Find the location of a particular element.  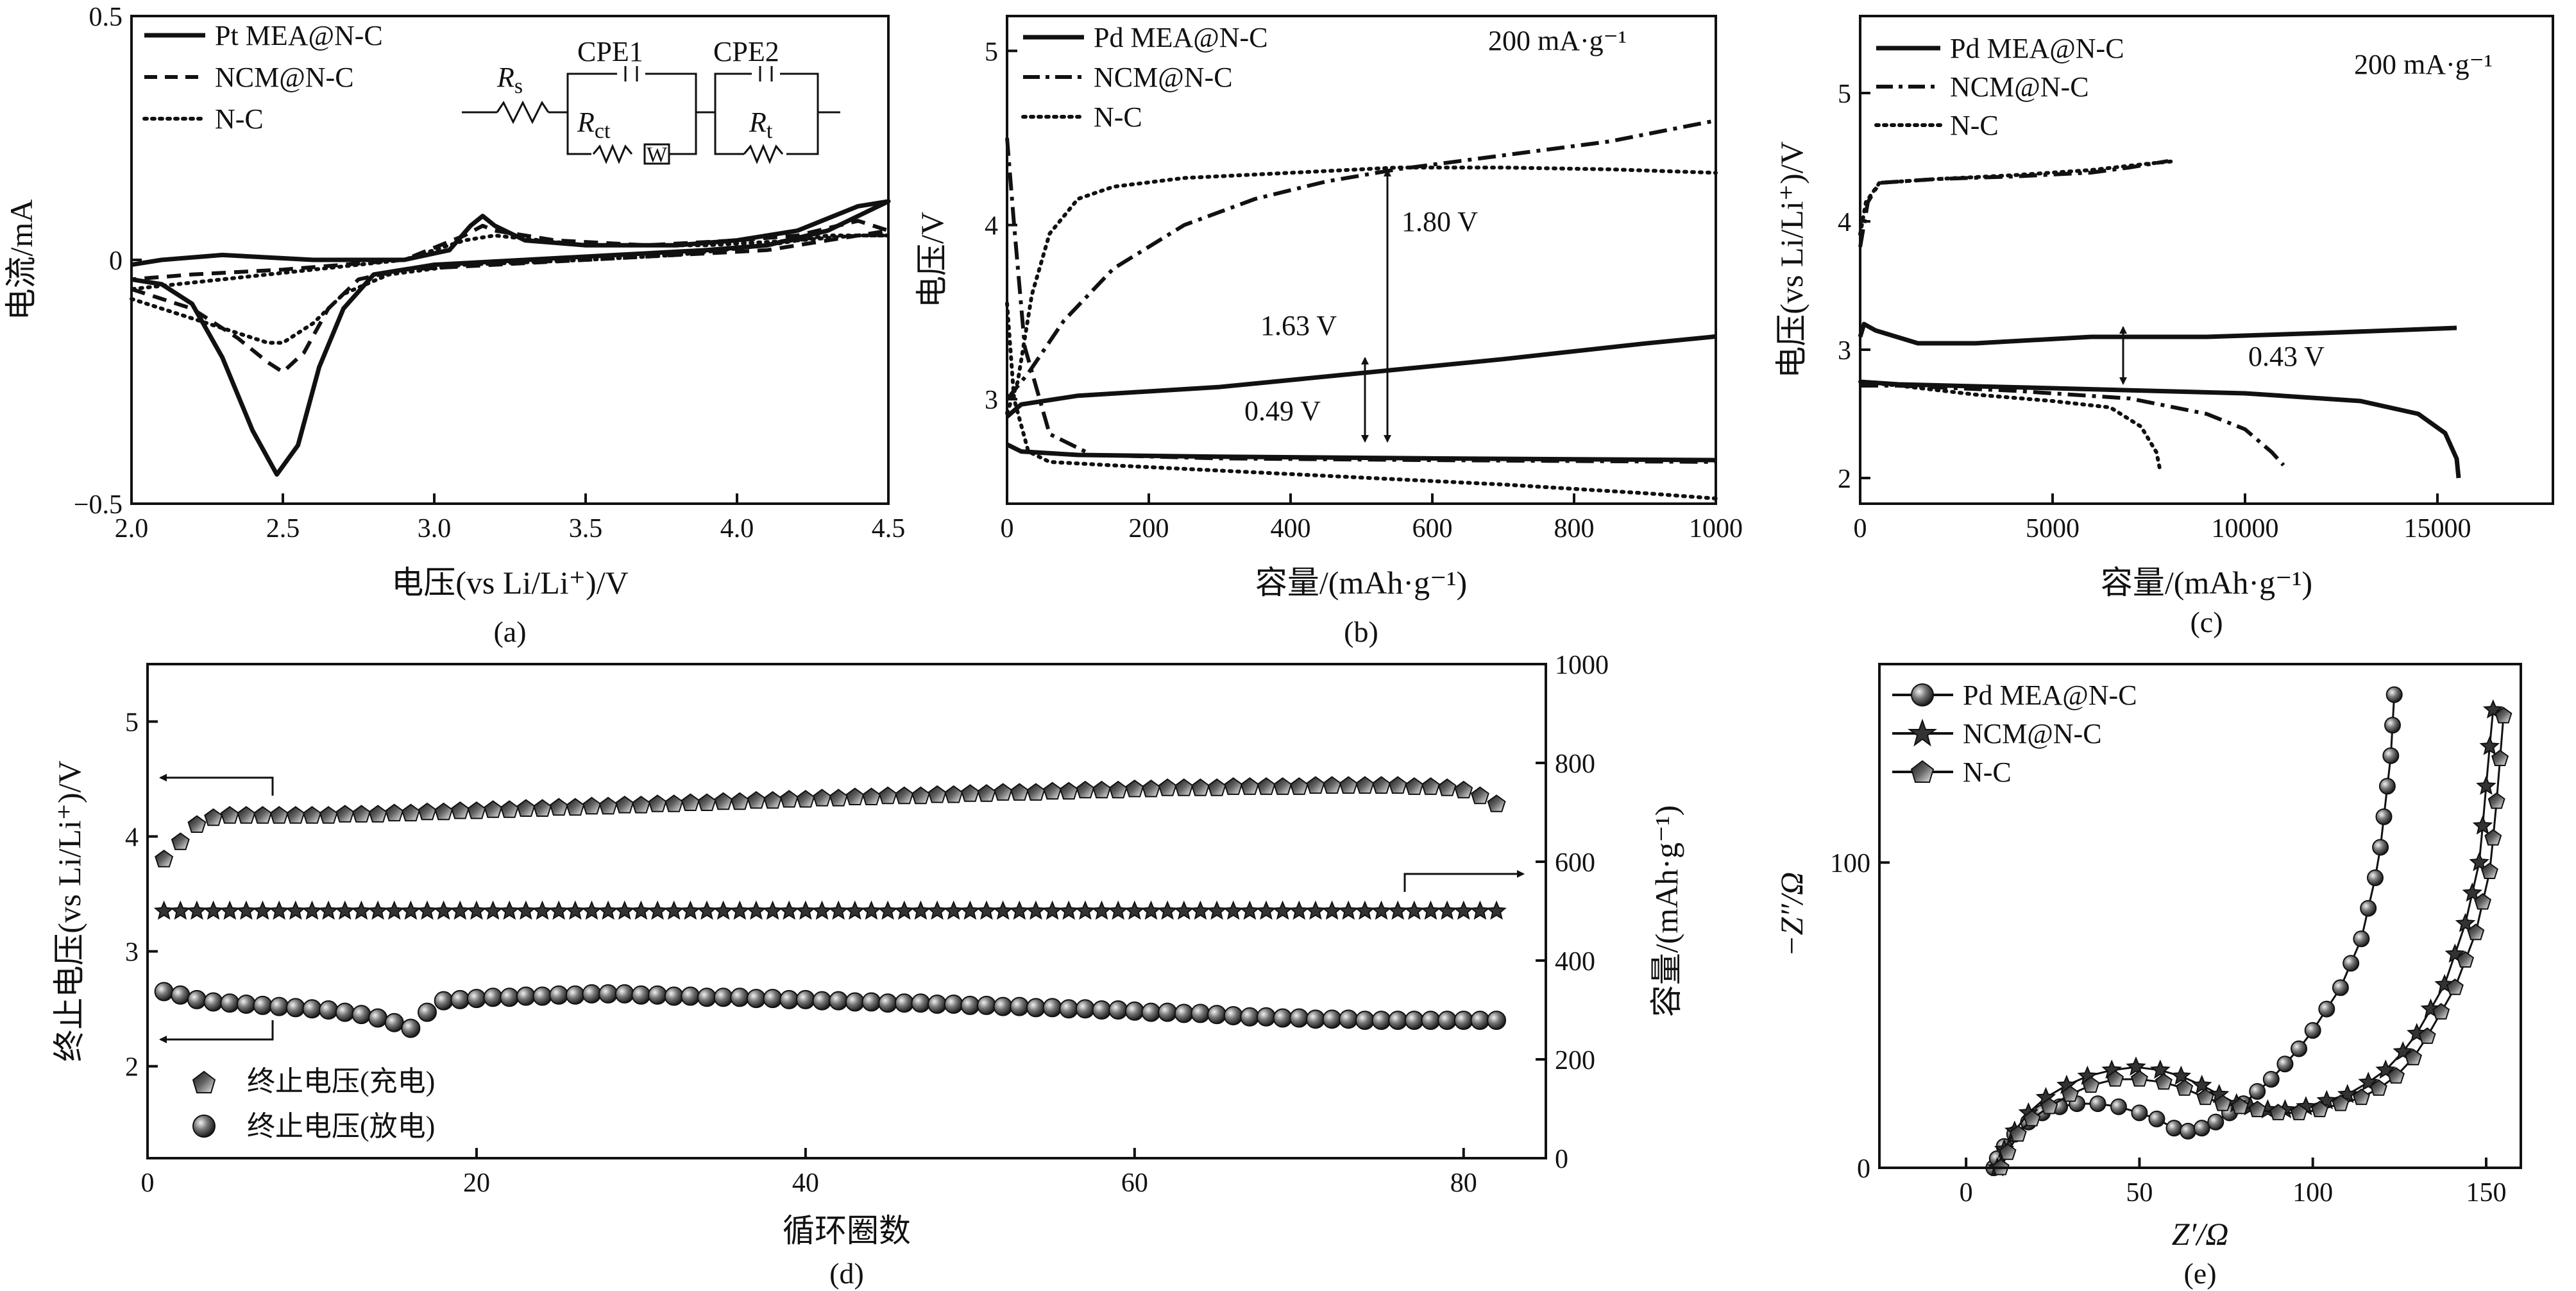

y-tick-label: 3 is located at coordinates (991, 400).